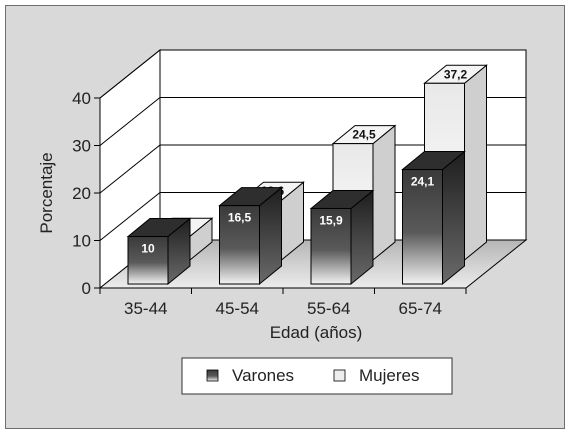  What do you see at coordinates (328, 308) in the screenshot?
I see `x-tick-label: 55-64` at bounding box center [328, 308].